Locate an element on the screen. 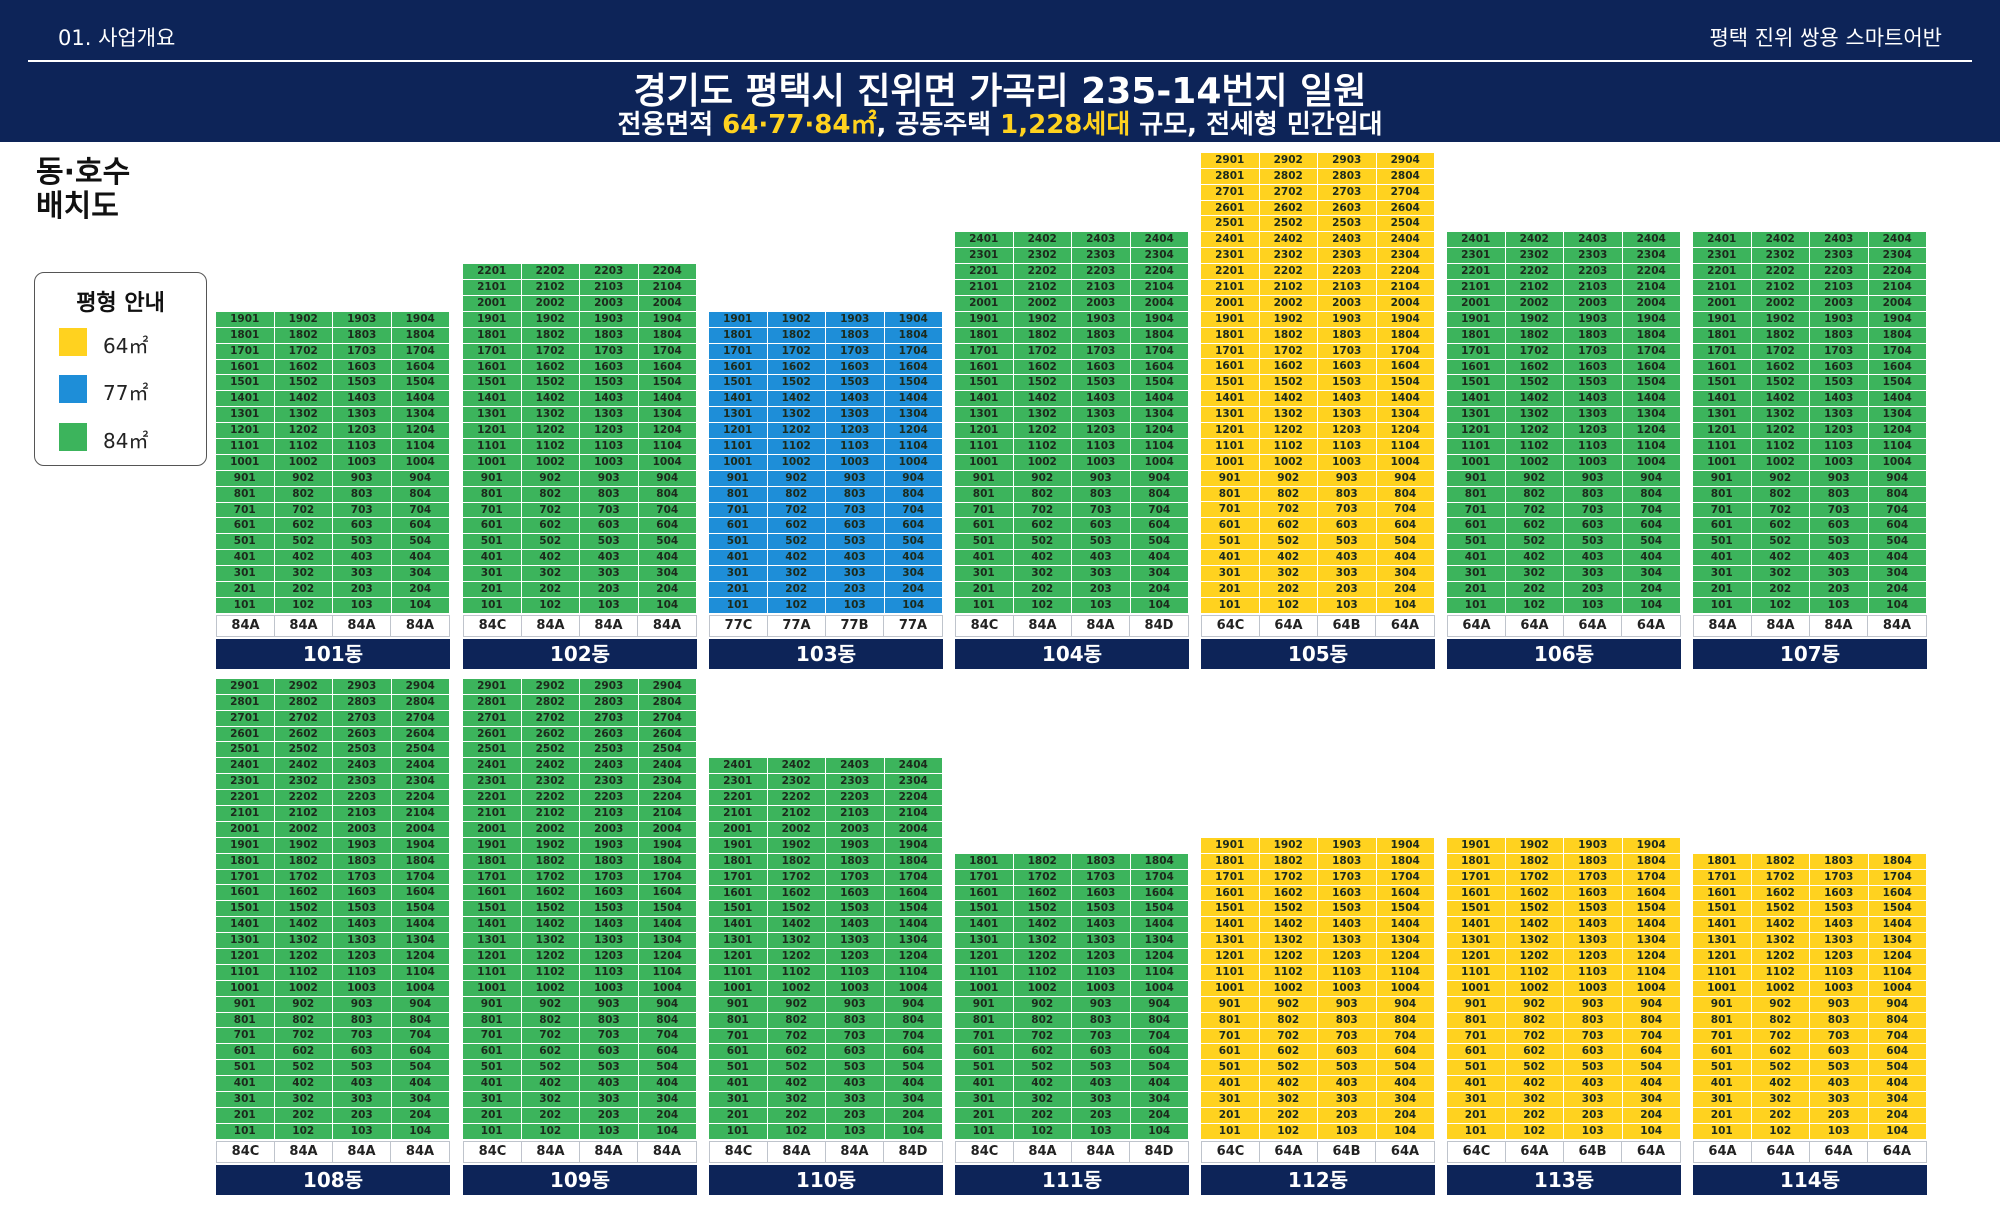  unit-cell: 2904 is located at coordinates (667, 686).